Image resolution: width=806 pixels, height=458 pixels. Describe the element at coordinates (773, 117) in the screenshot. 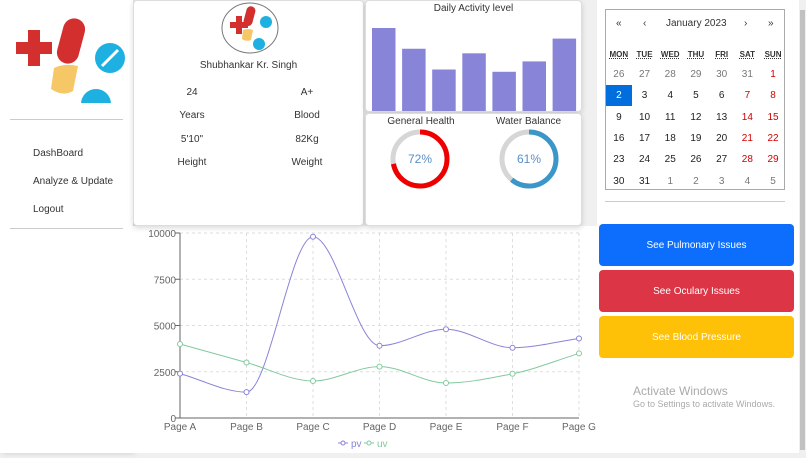

I see `calendar-day: 15` at that location.